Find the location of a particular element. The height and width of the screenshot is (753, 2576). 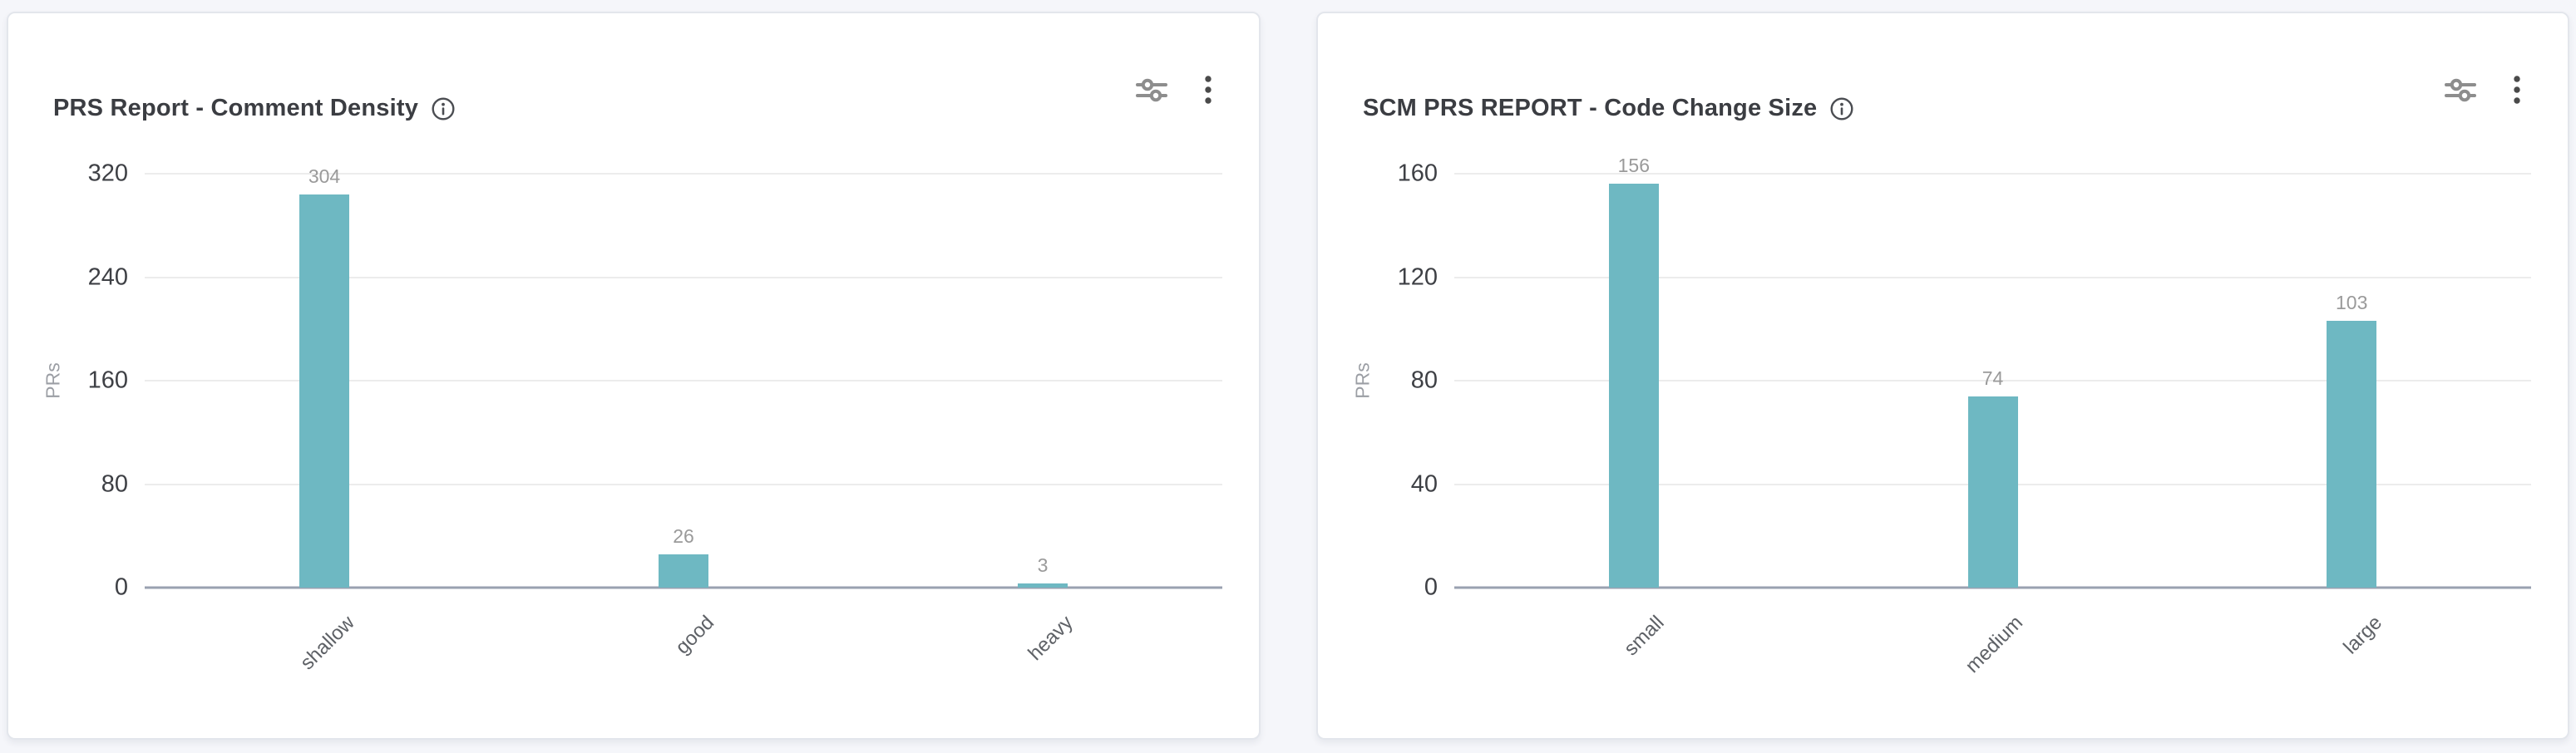

category-slot-large: 103 large is located at coordinates (2351, 416).